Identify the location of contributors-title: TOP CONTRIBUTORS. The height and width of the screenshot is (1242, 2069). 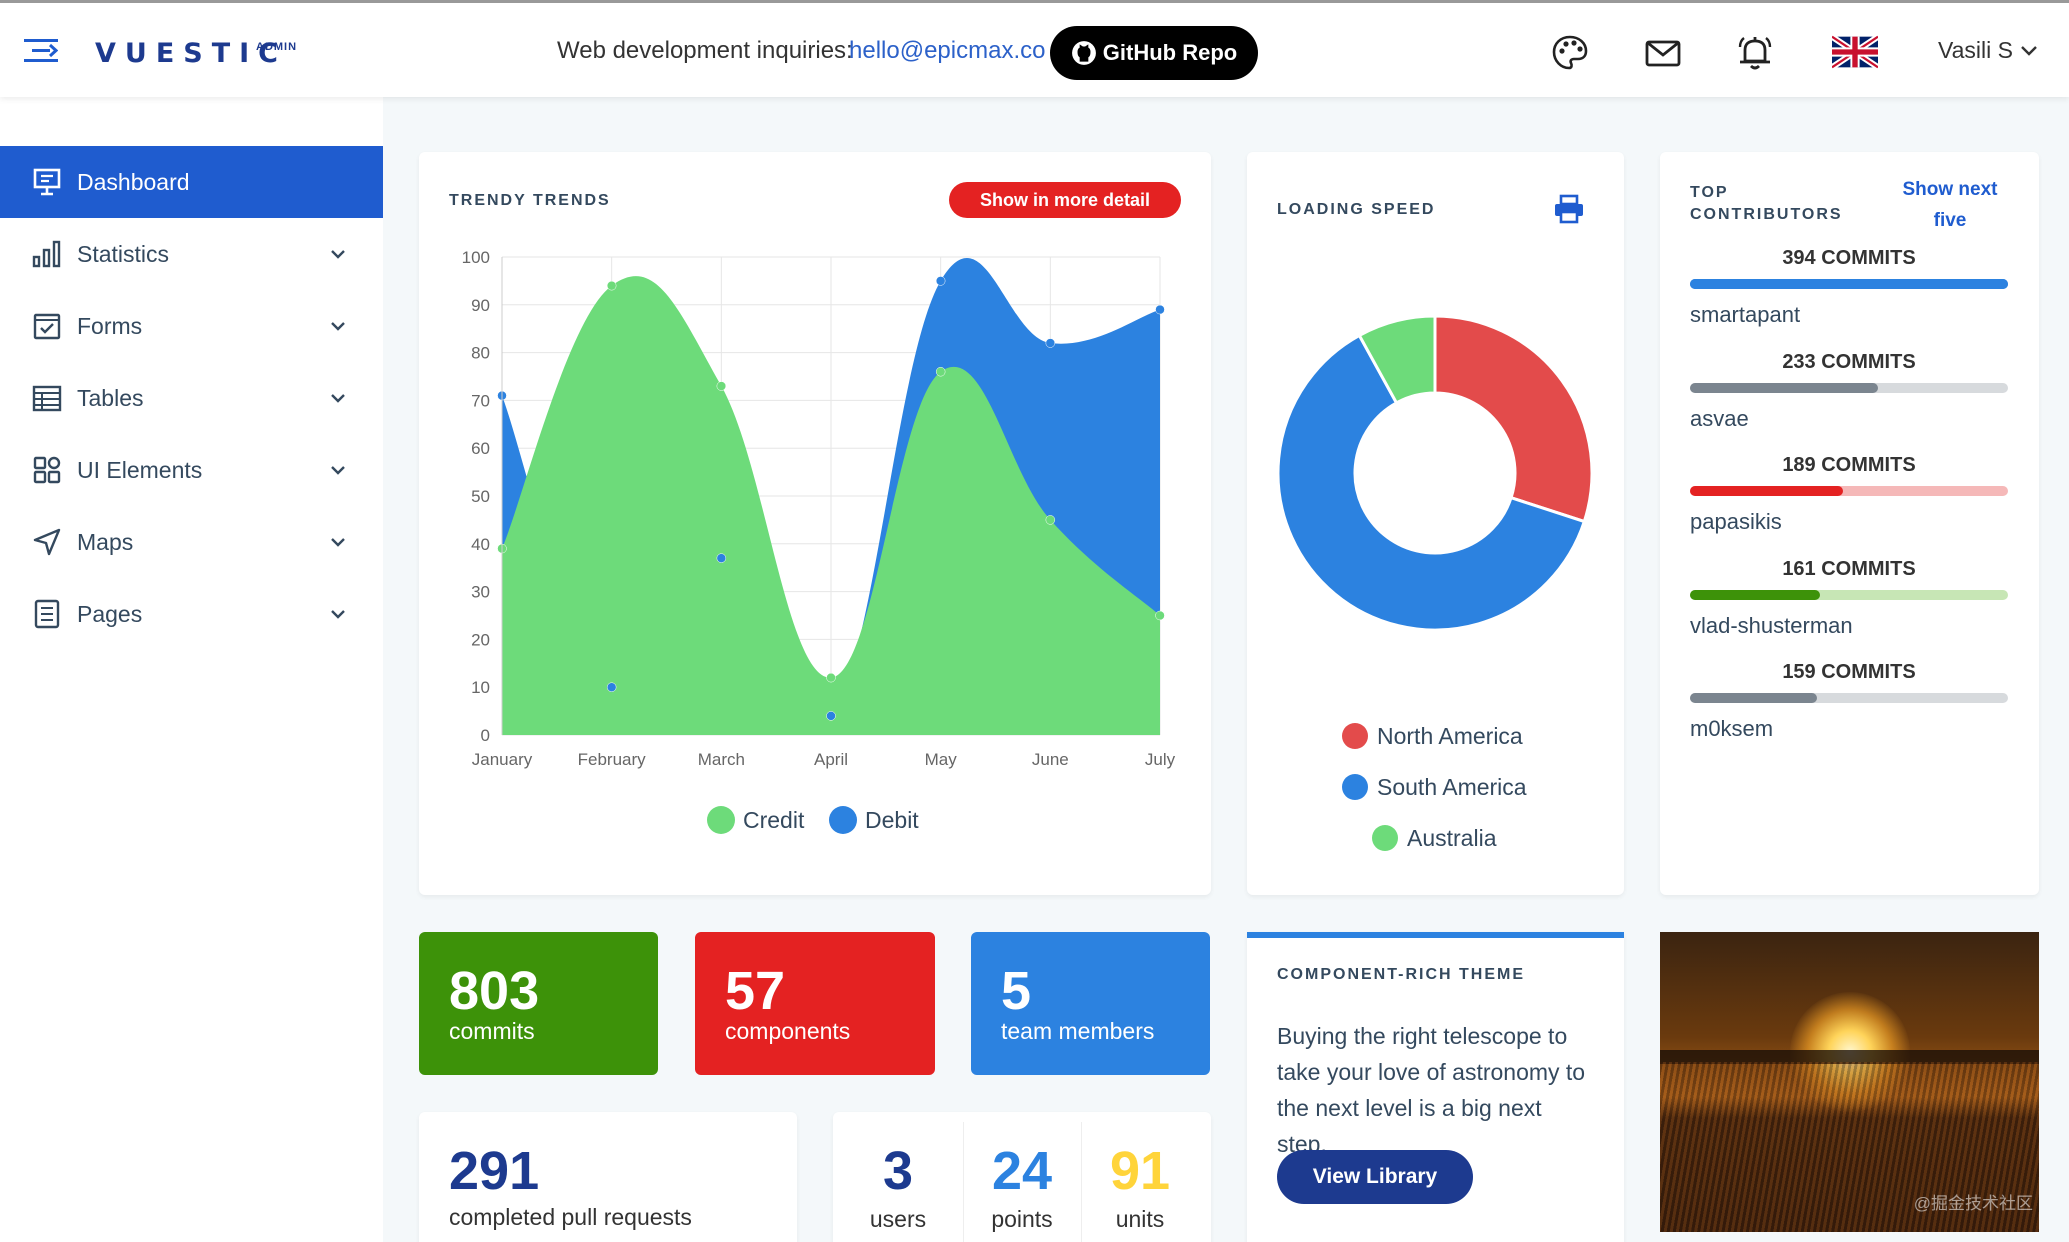
(1766, 204).